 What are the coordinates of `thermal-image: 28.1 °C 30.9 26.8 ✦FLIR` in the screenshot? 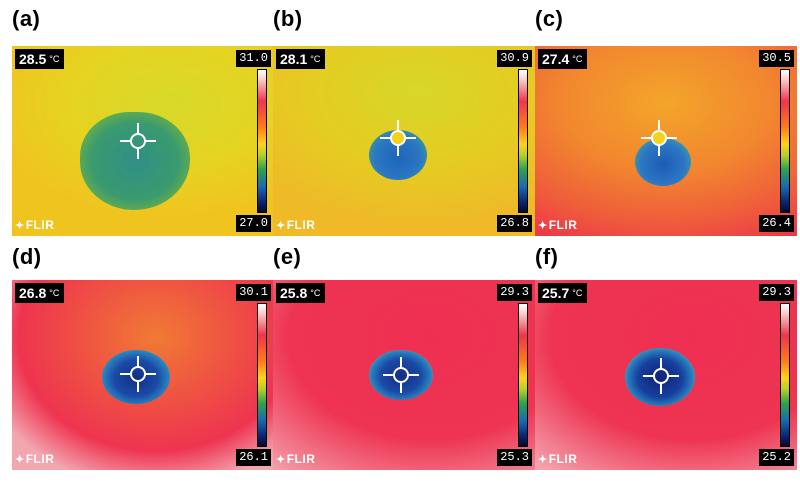 It's located at (404, 141).